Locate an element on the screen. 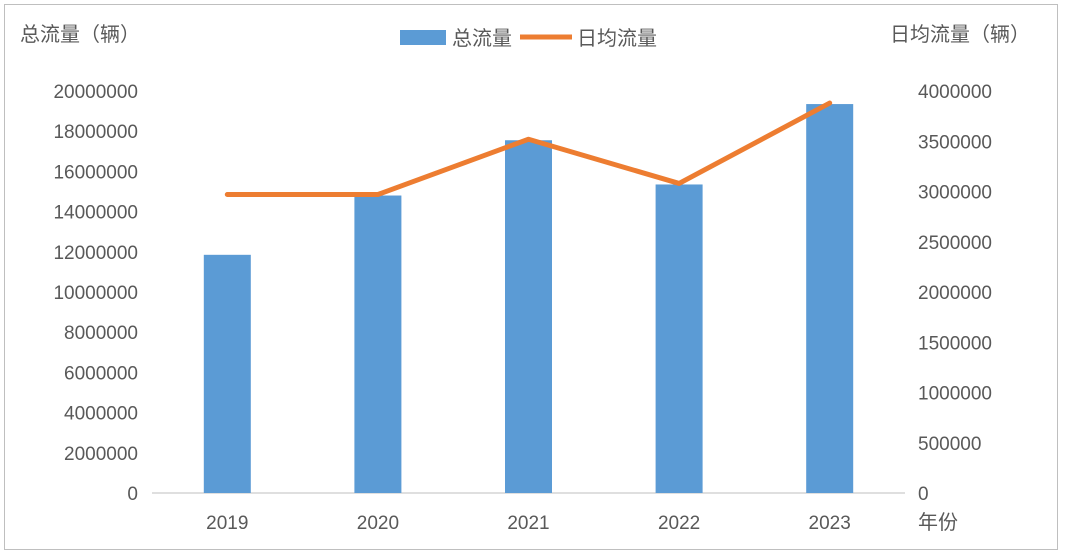  left-axis-tick-label: 4000000 is located at coordinates (101, 414).